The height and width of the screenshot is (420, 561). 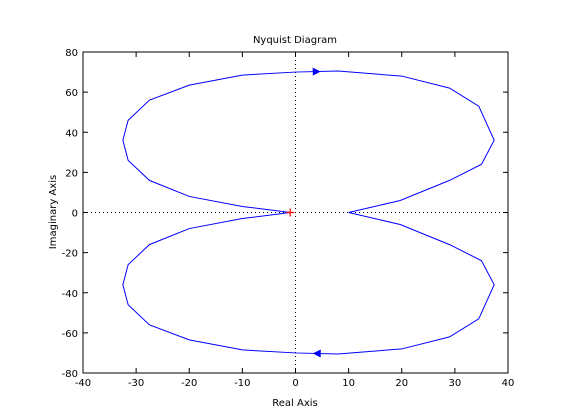 What do you see at coordinates (75, 214) in the screenshot?
I see `y-tick-label: 0` at bounding box center [75, 214].